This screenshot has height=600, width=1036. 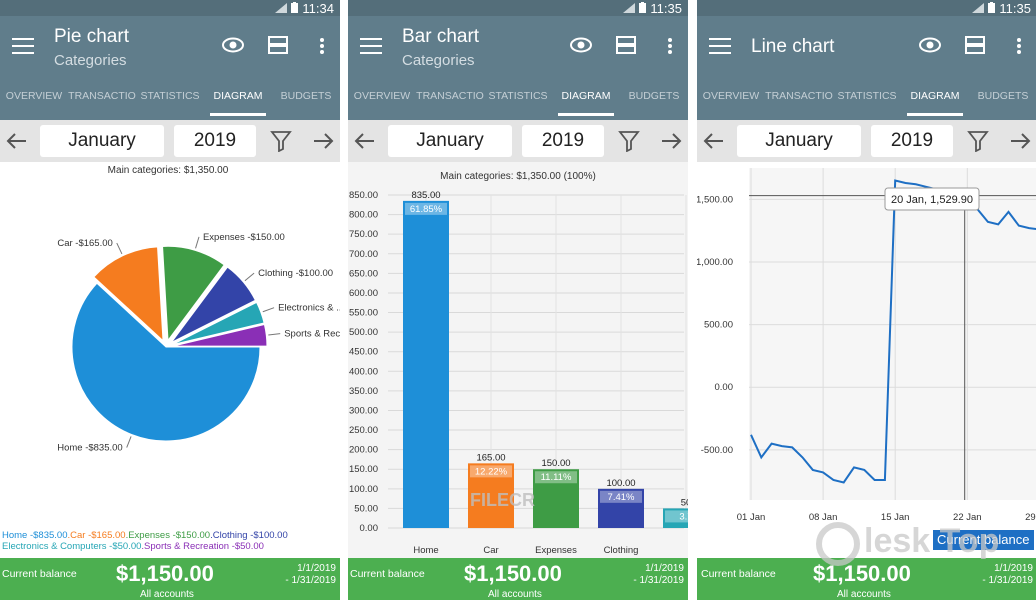 I want to click on line-y-tick-label: 1,000.00, so click(x=715, y=262).